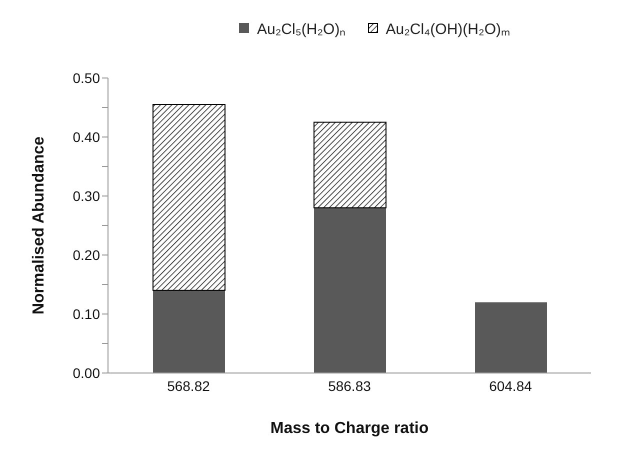 This screenshot has height=461, width=629. What do you see at coordinates (350, 386) in the screenshot?
I see `x-tick-label: 586.83` at bounding box center [350, 386].